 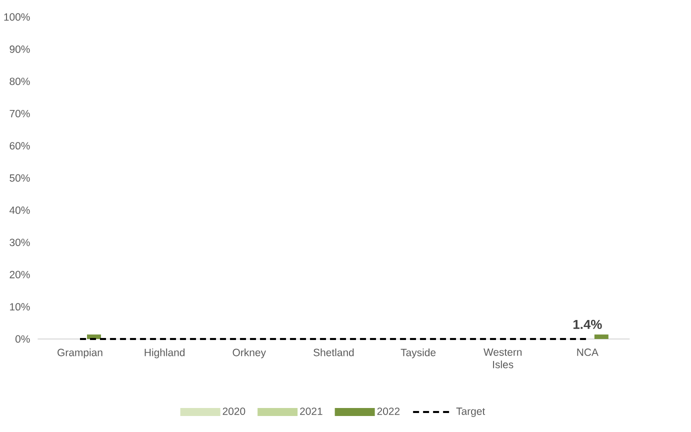 I want to click on y-tick-label: 60%, so click(x=20, y=146).